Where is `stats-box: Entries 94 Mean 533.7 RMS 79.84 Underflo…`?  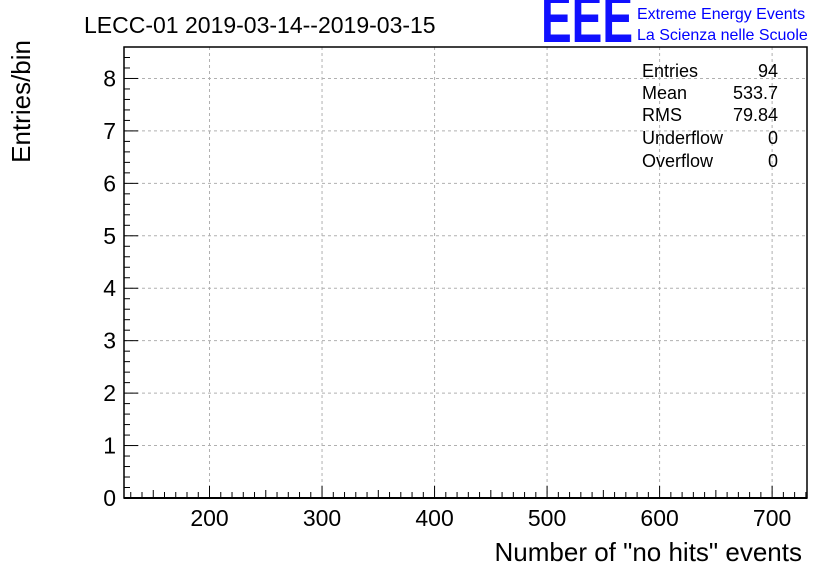 stats-box: Entries 94 Mean 533.7 RMS 79.84 Underflo… is located at coordinates (710, 116).